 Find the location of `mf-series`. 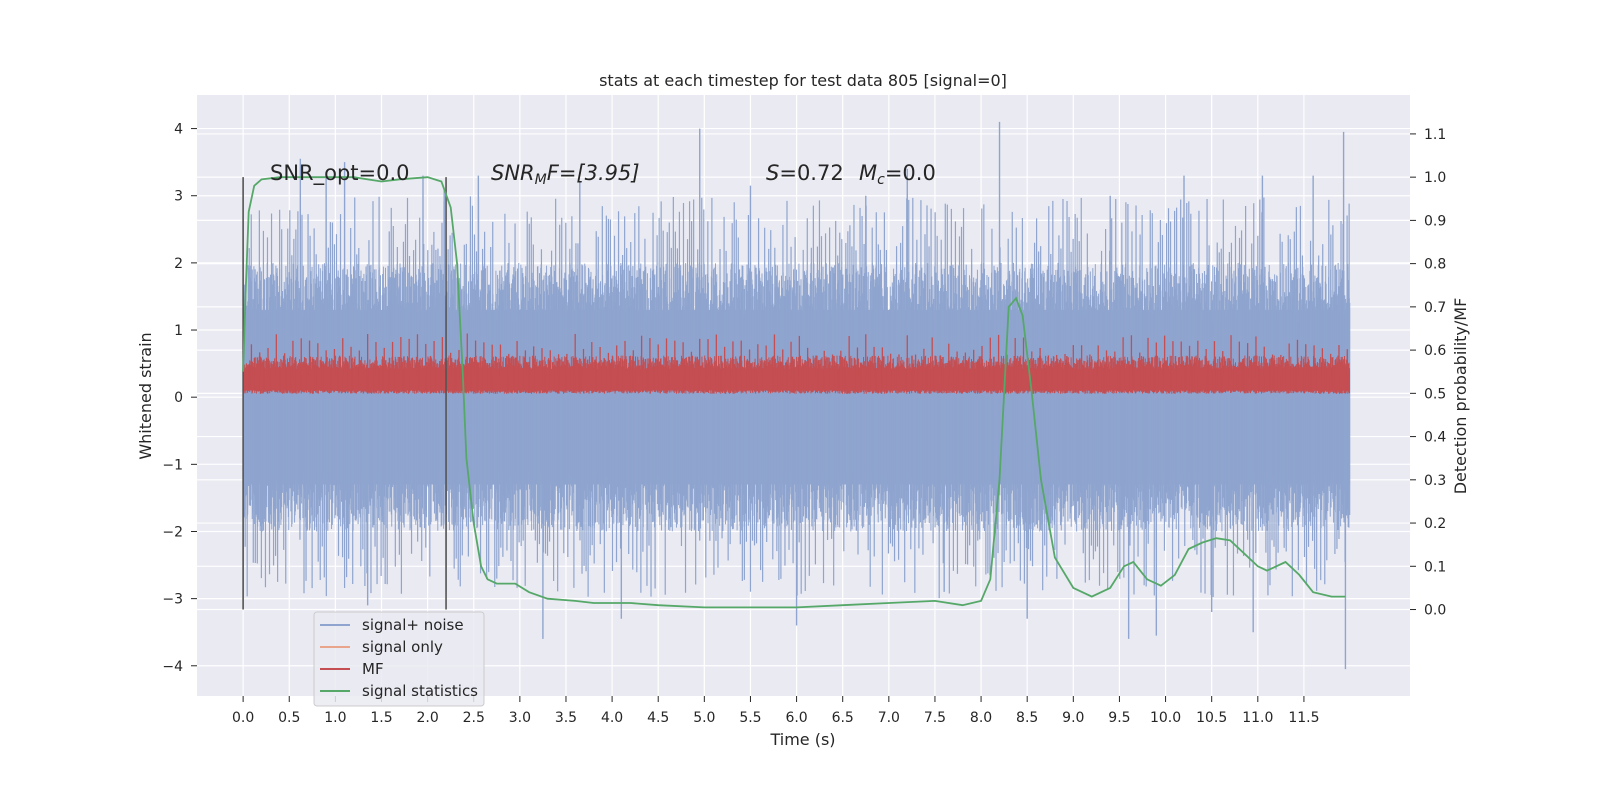

mf-series is located at coordinates (796, 363).